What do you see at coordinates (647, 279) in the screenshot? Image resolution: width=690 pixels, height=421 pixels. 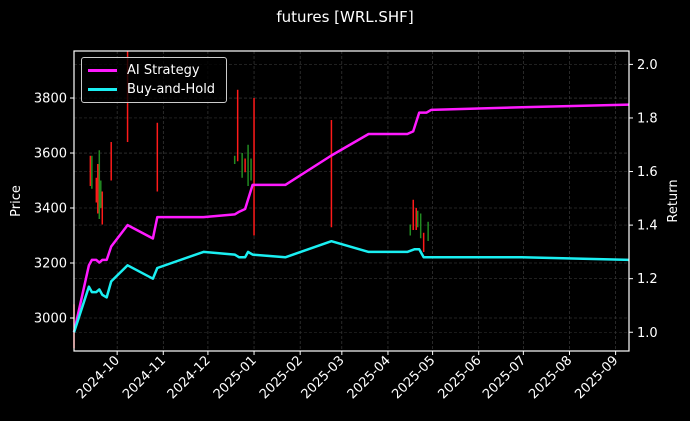 I see `y-right-tick-label: 1.2` at bounding box center [647, 279].